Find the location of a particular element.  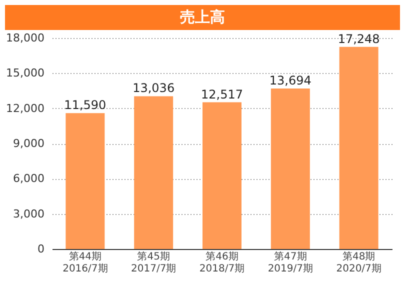

chart-title: 売上高 is located at coordinates (202, 17).